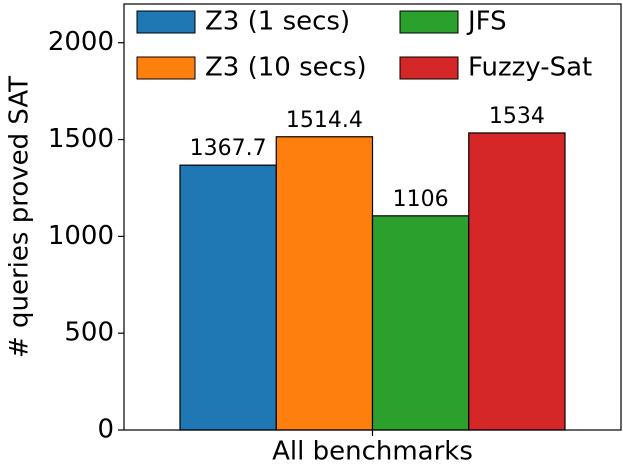 The image size is (623, 471). What do you see at coordinates (372, 452) in the screenshot?
I see `x-tick-label: All benchmarks` at bounding box center [372, 452].